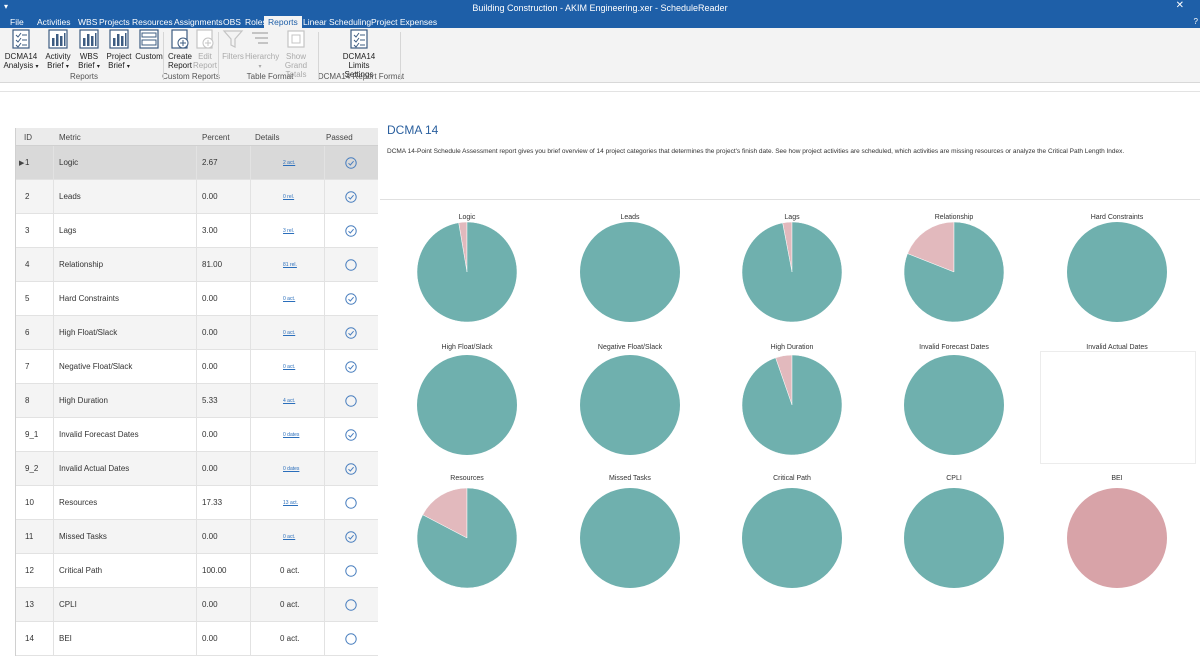 This screenshot has height=656, width=1200. I want to click on ribbon-button-project-brief: Project Brief ▾, so click(119, 50).